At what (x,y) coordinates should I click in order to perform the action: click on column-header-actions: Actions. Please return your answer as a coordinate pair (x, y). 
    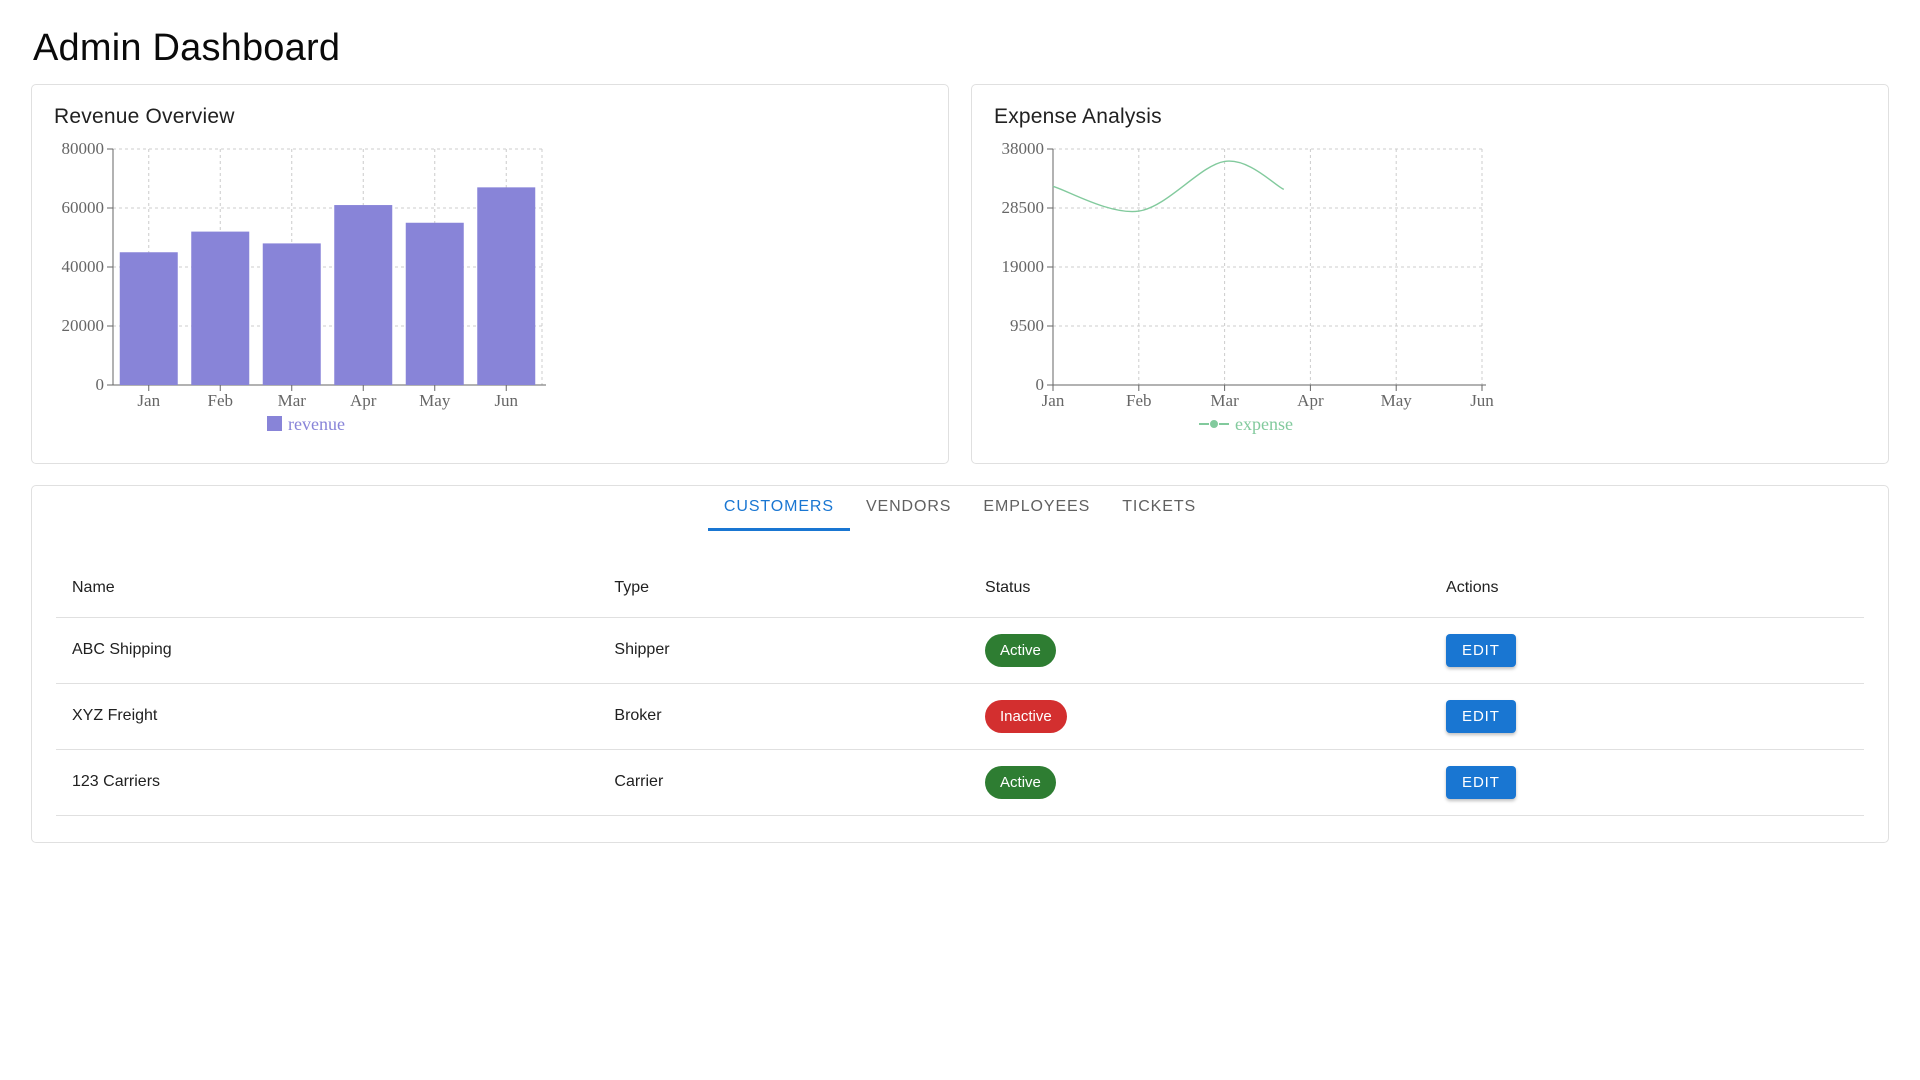
    Looking at the image, I should click on (1647, 577).